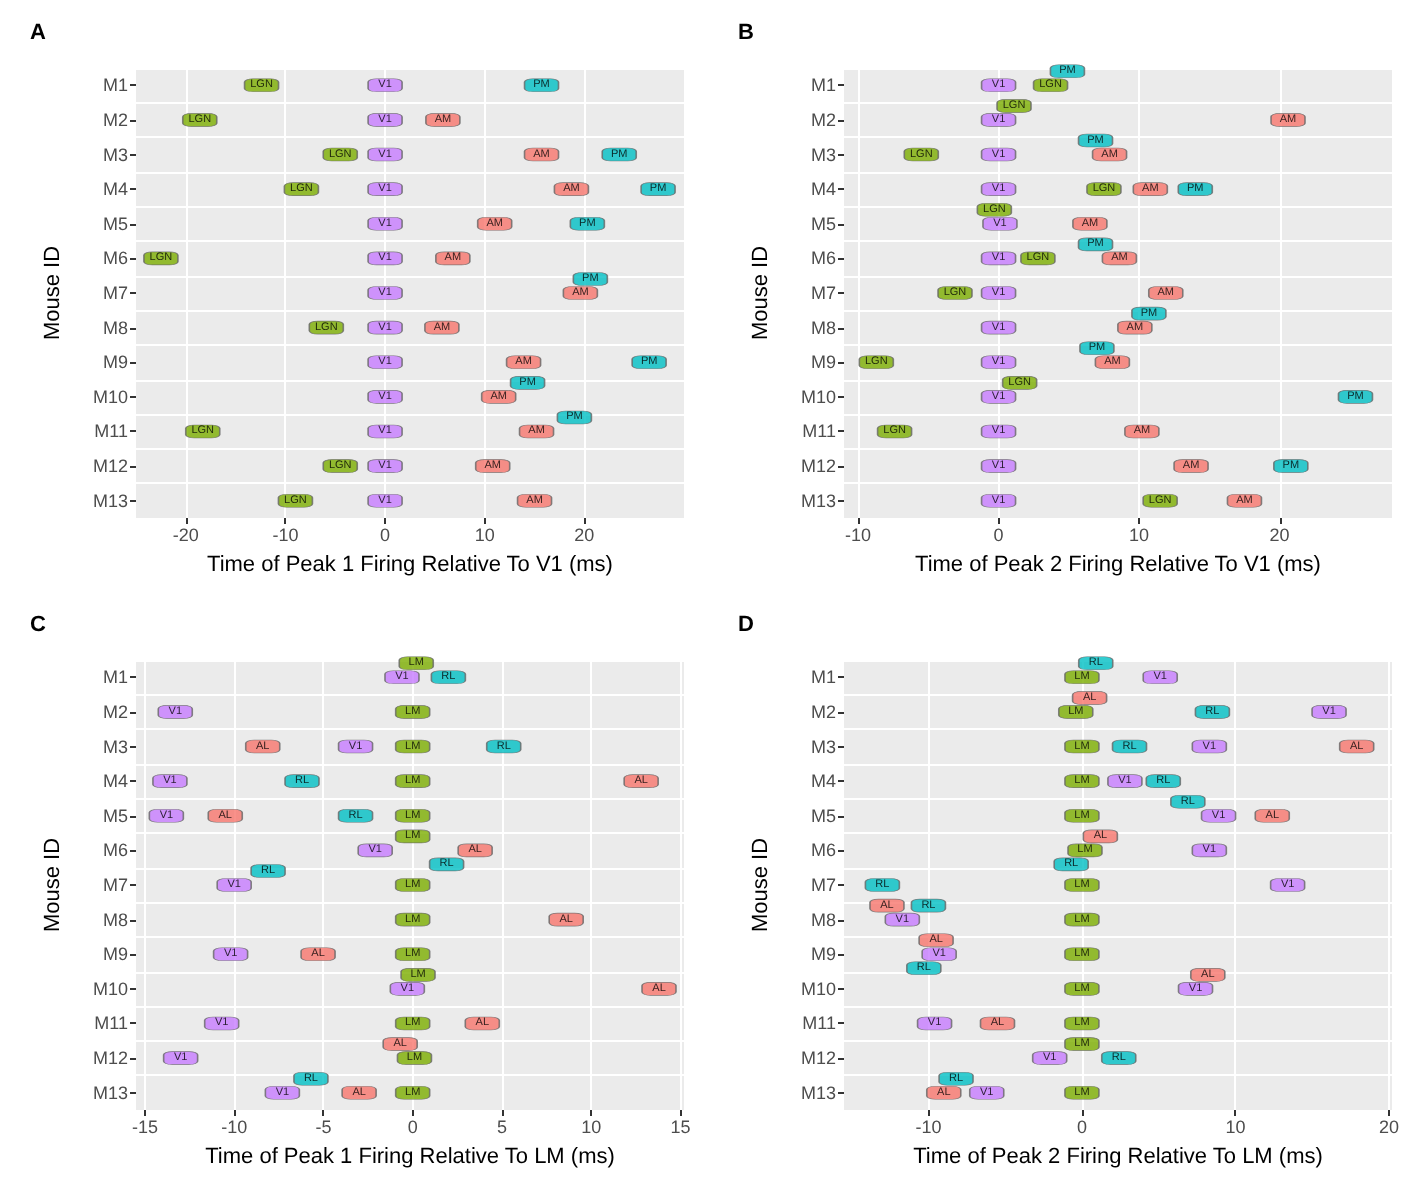 The width and height of the screenshot is (1416, 1182). What do you see at coordinates (746, 625) in the screenshot?
I see `chart-title: D` at bounding box center [746, 625].